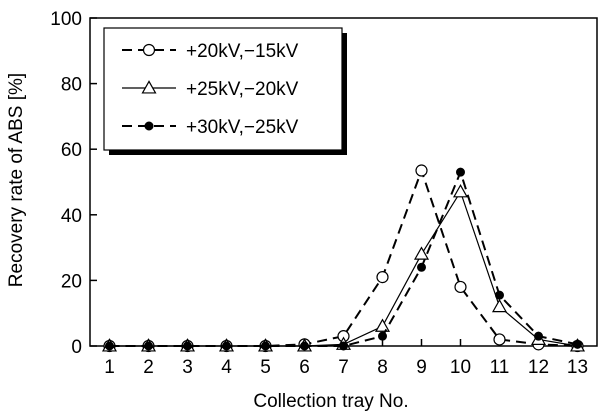  I want to click on y-tick-label: 40, so click(71, 216).